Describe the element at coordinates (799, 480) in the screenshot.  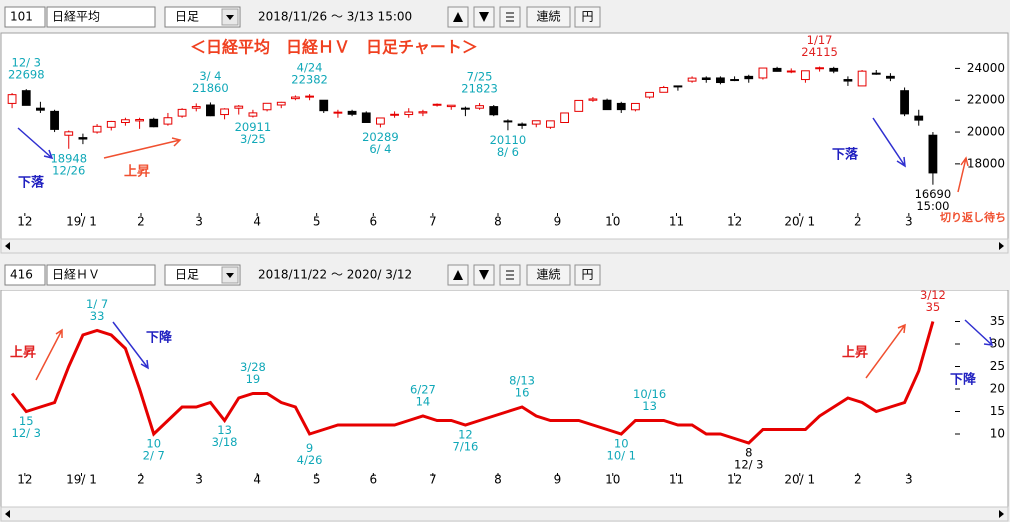
I see `x-tick-label: 20/ 1` at that location.